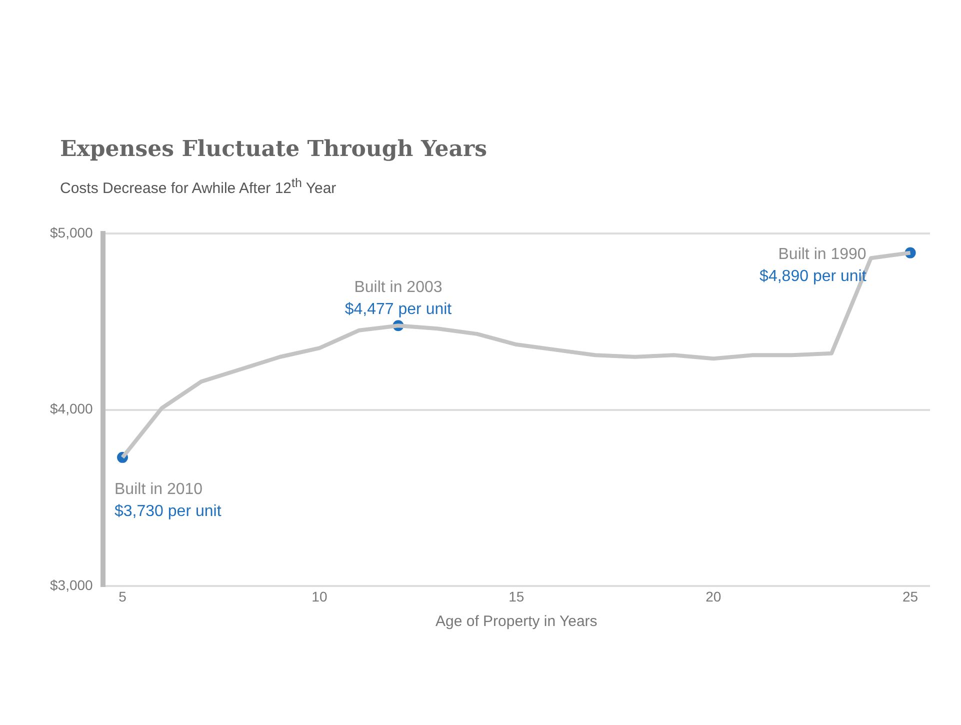  What do you see at coordinates (168, 500) in the screenshot?
I see `annotation: Built in 2010 $3,730 per unit` at bounding box center [168, 500].